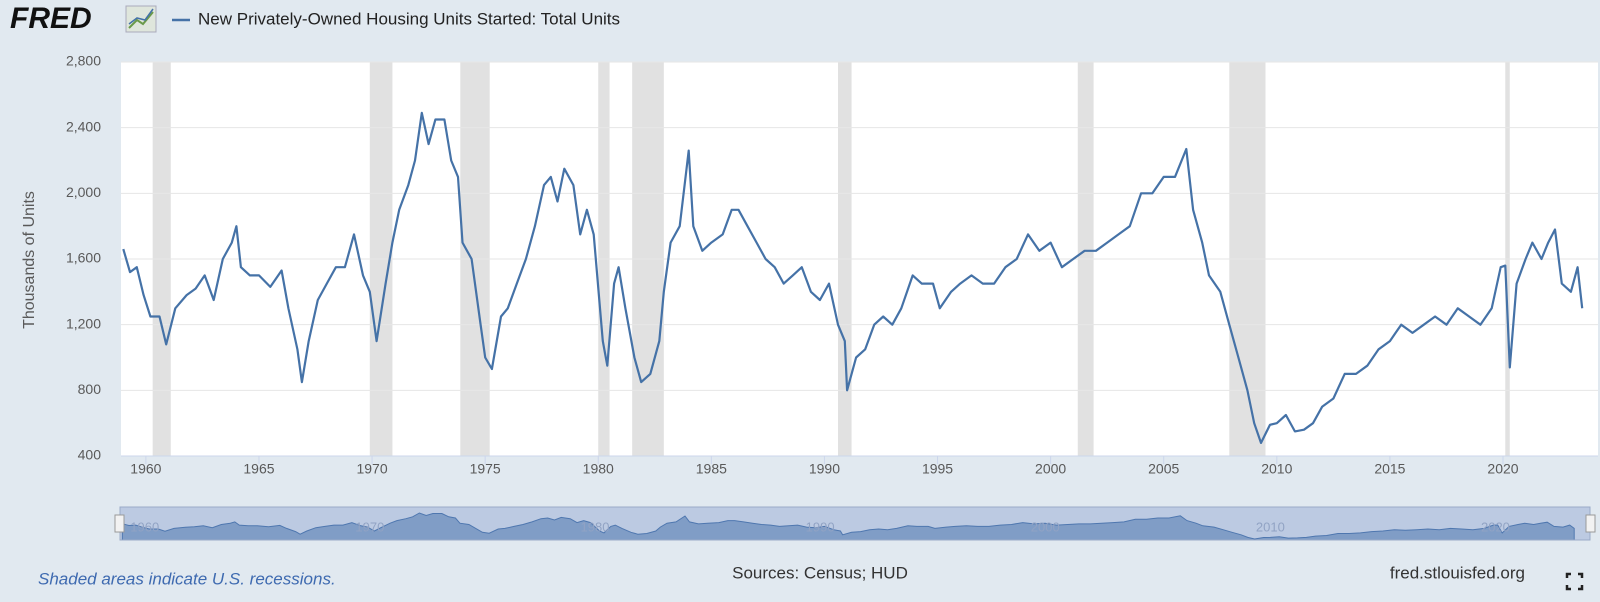 The width and height of the screenshot is (1600, 602). I want to click on x-tick-label: 1985, so click(711, 469).